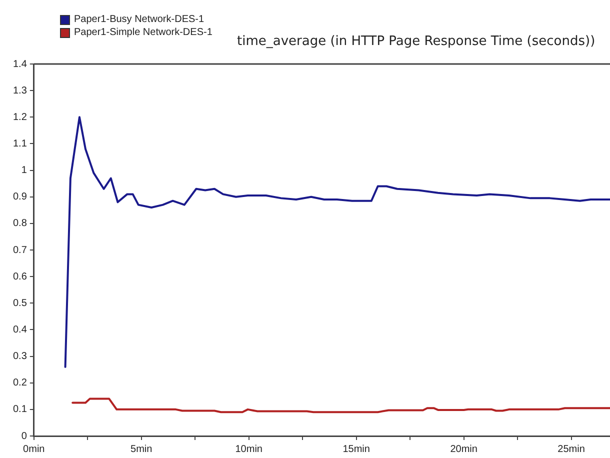 The image size is (610, 458). What do you see at coordinates (20, 64) in the screenshot?
I see `y-tick-label: 1.4` at bounding box center [20, 64].